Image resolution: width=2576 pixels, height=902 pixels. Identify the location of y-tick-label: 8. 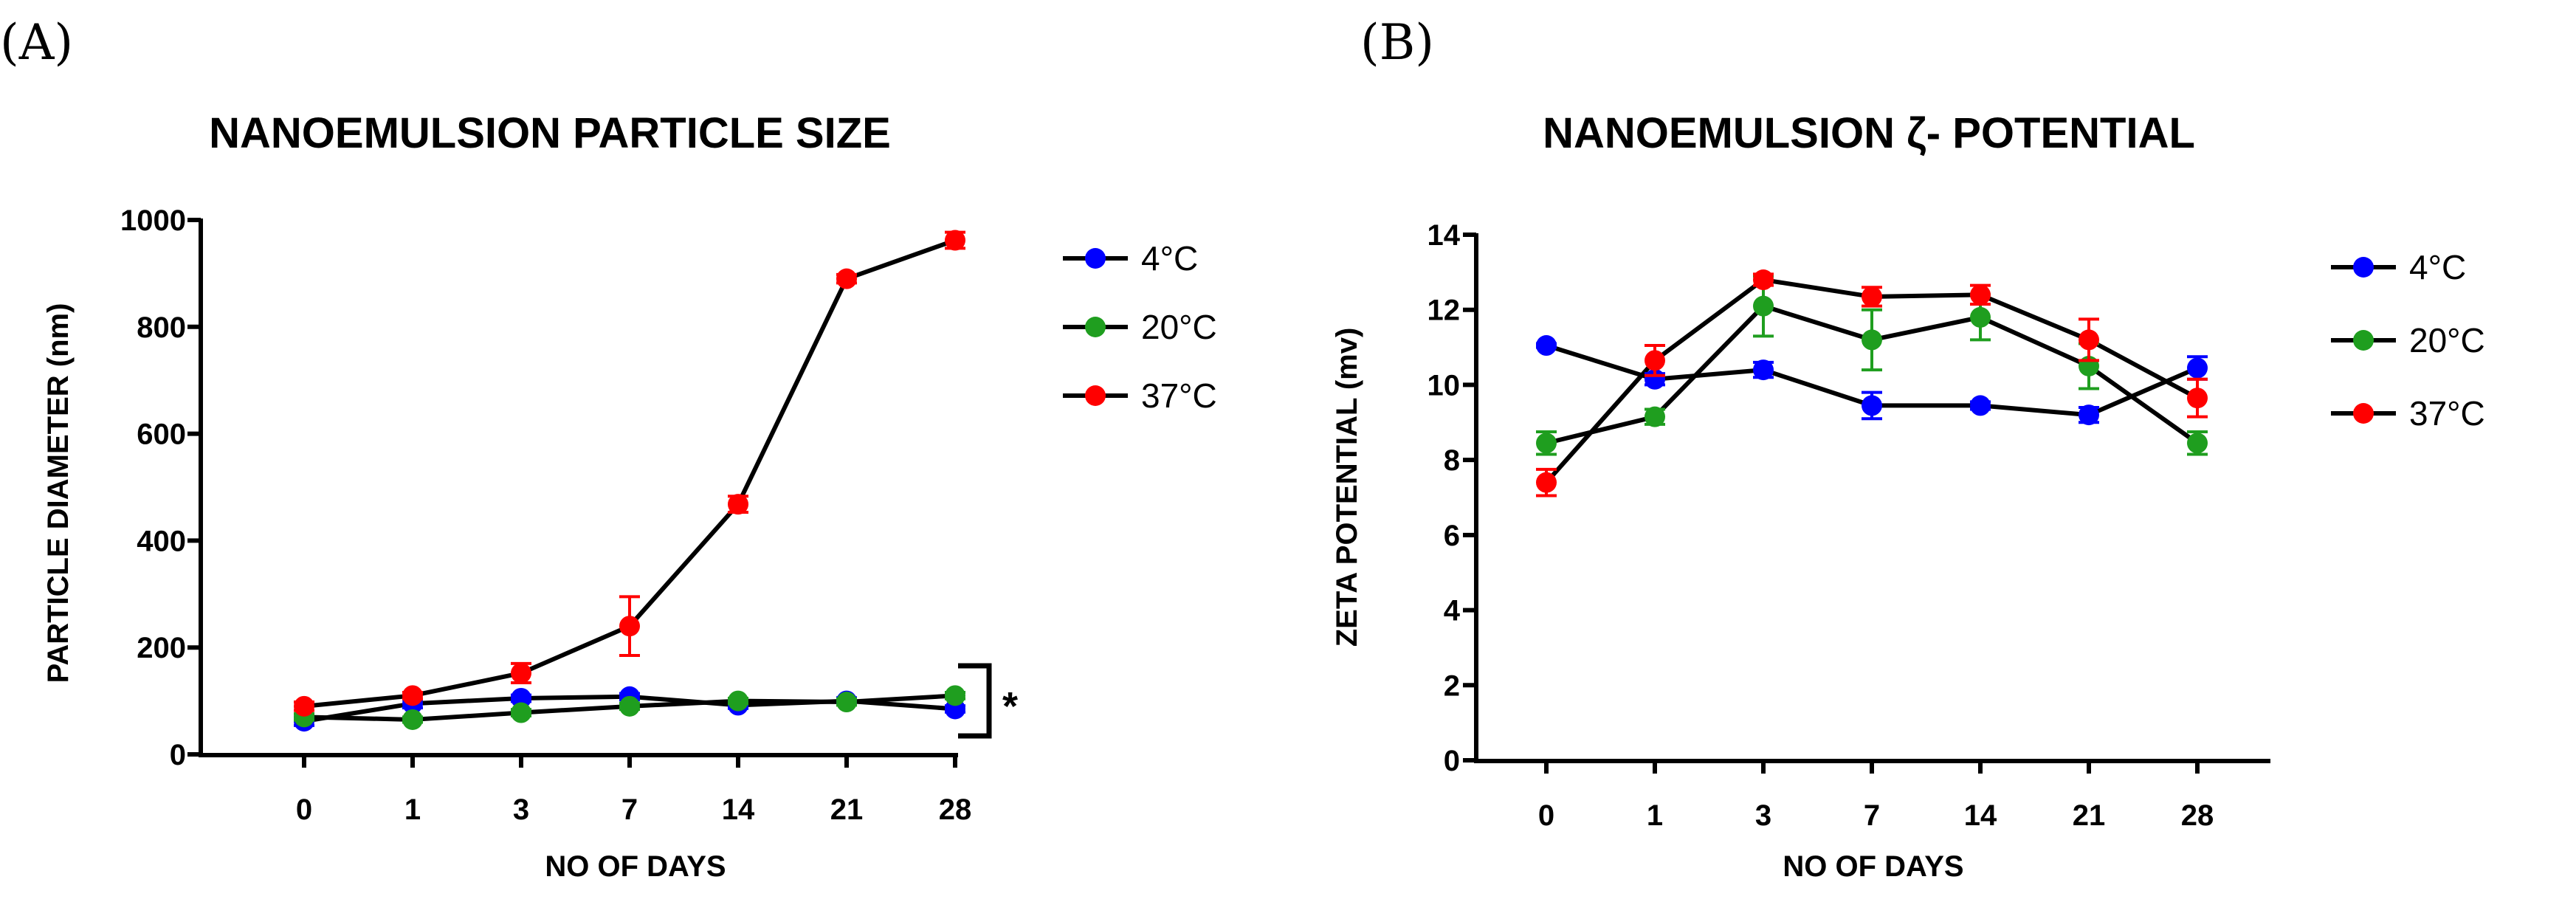
(1452, 460).